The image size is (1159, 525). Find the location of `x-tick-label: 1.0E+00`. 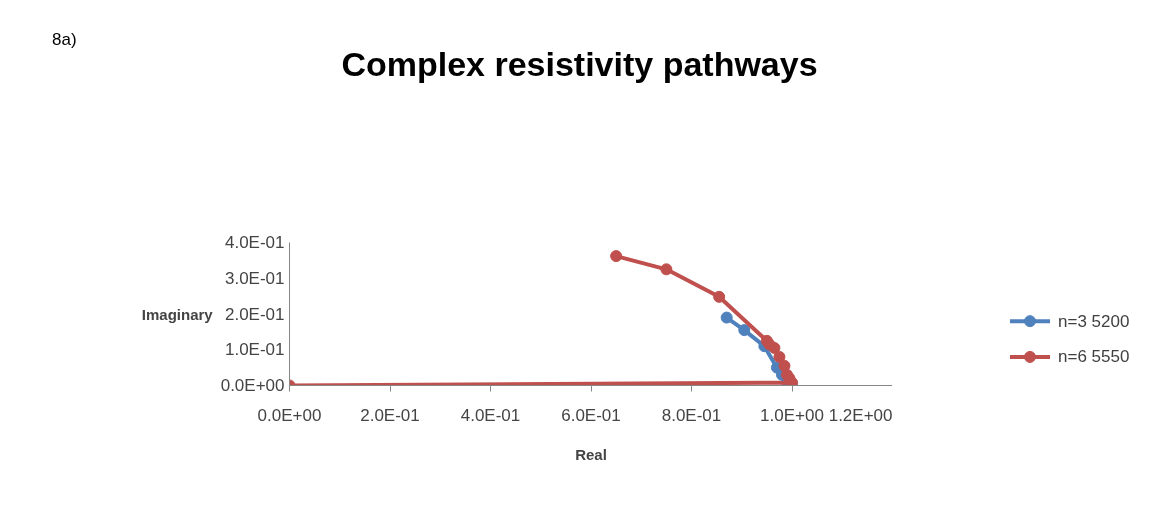

x-tick-label: 1.0E+00 is located at coordinates (792, 415).